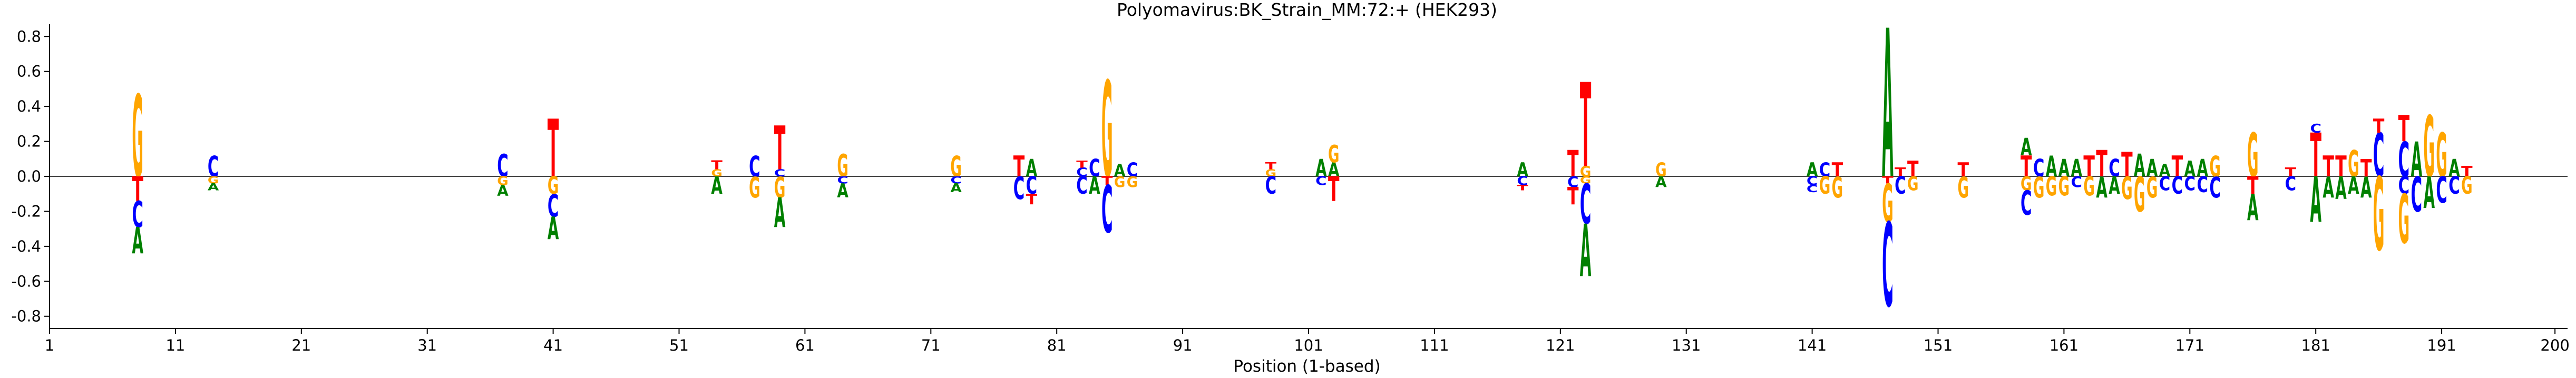  I want to click on x-tick-label: 181, so click(2315, 345).